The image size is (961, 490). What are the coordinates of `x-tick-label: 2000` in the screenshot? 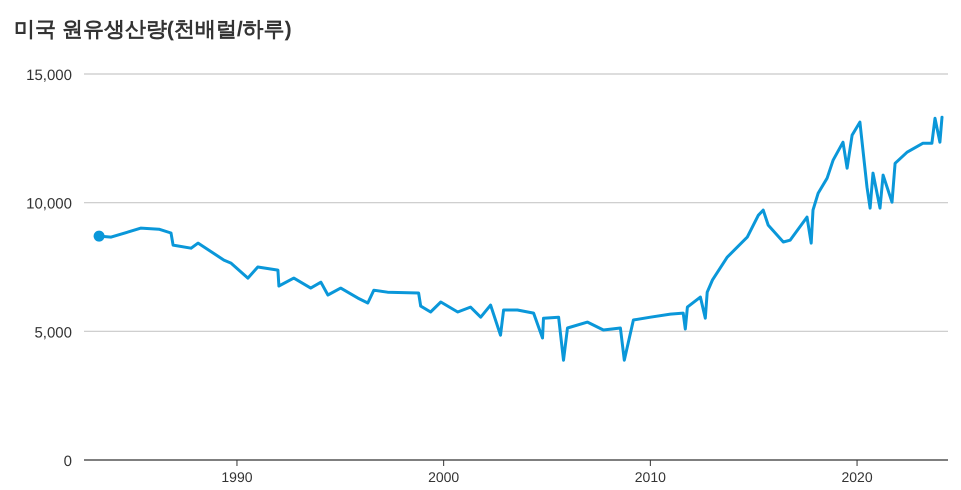 It's located at (444, 477).